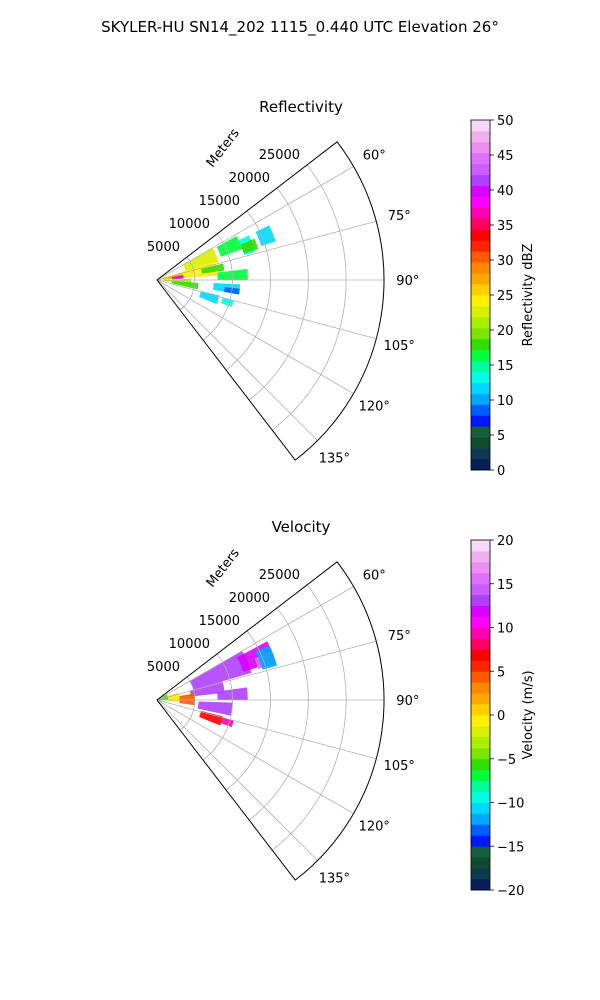 The width and height of the screenshot is (600, 1000). I want to click on azimuth-tick-label-75: 75°, so click(399, 636).